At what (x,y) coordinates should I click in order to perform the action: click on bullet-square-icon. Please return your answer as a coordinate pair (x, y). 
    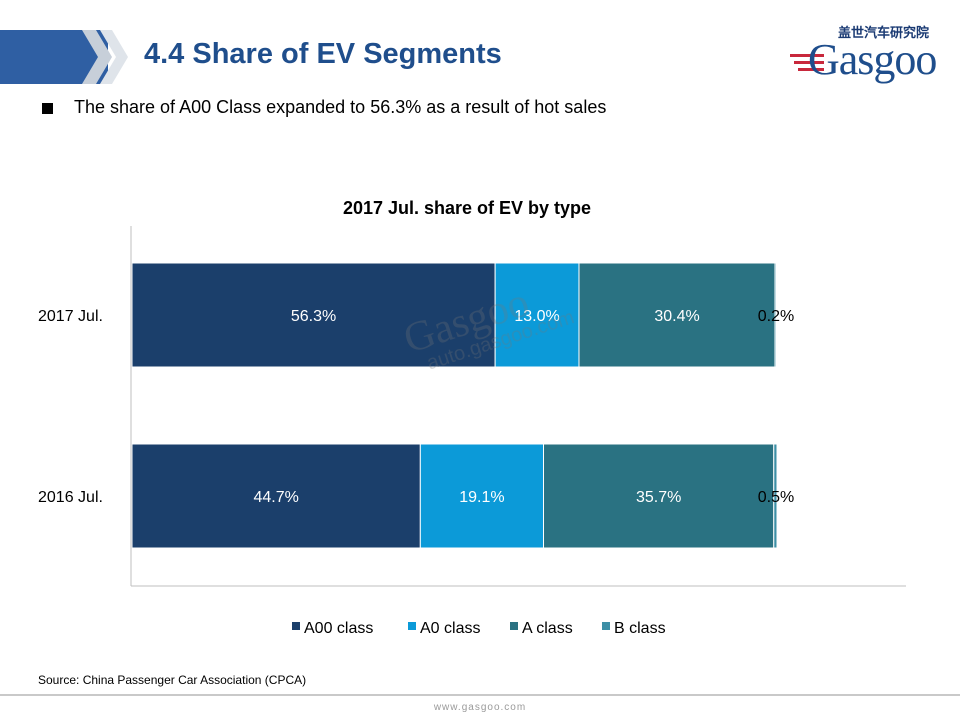
    Looking at the image, I should click on (47, 108).